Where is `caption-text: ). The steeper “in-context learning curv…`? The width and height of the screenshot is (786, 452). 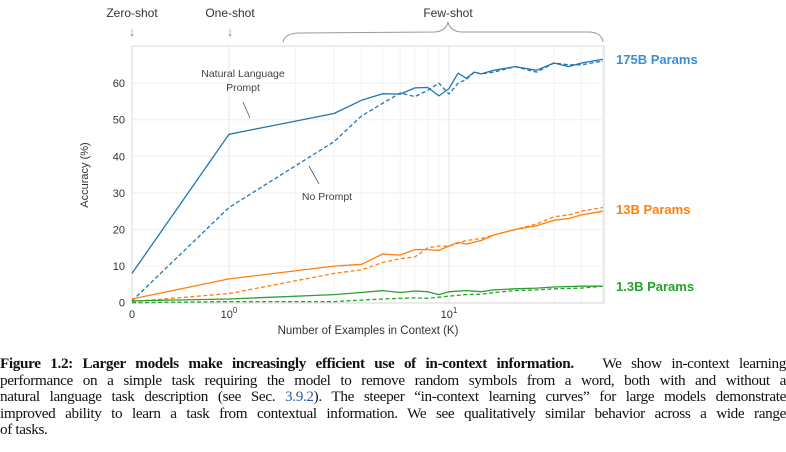 caption-text: ). The steeper “in-context learning curv… is located at coordinates (549, 397).